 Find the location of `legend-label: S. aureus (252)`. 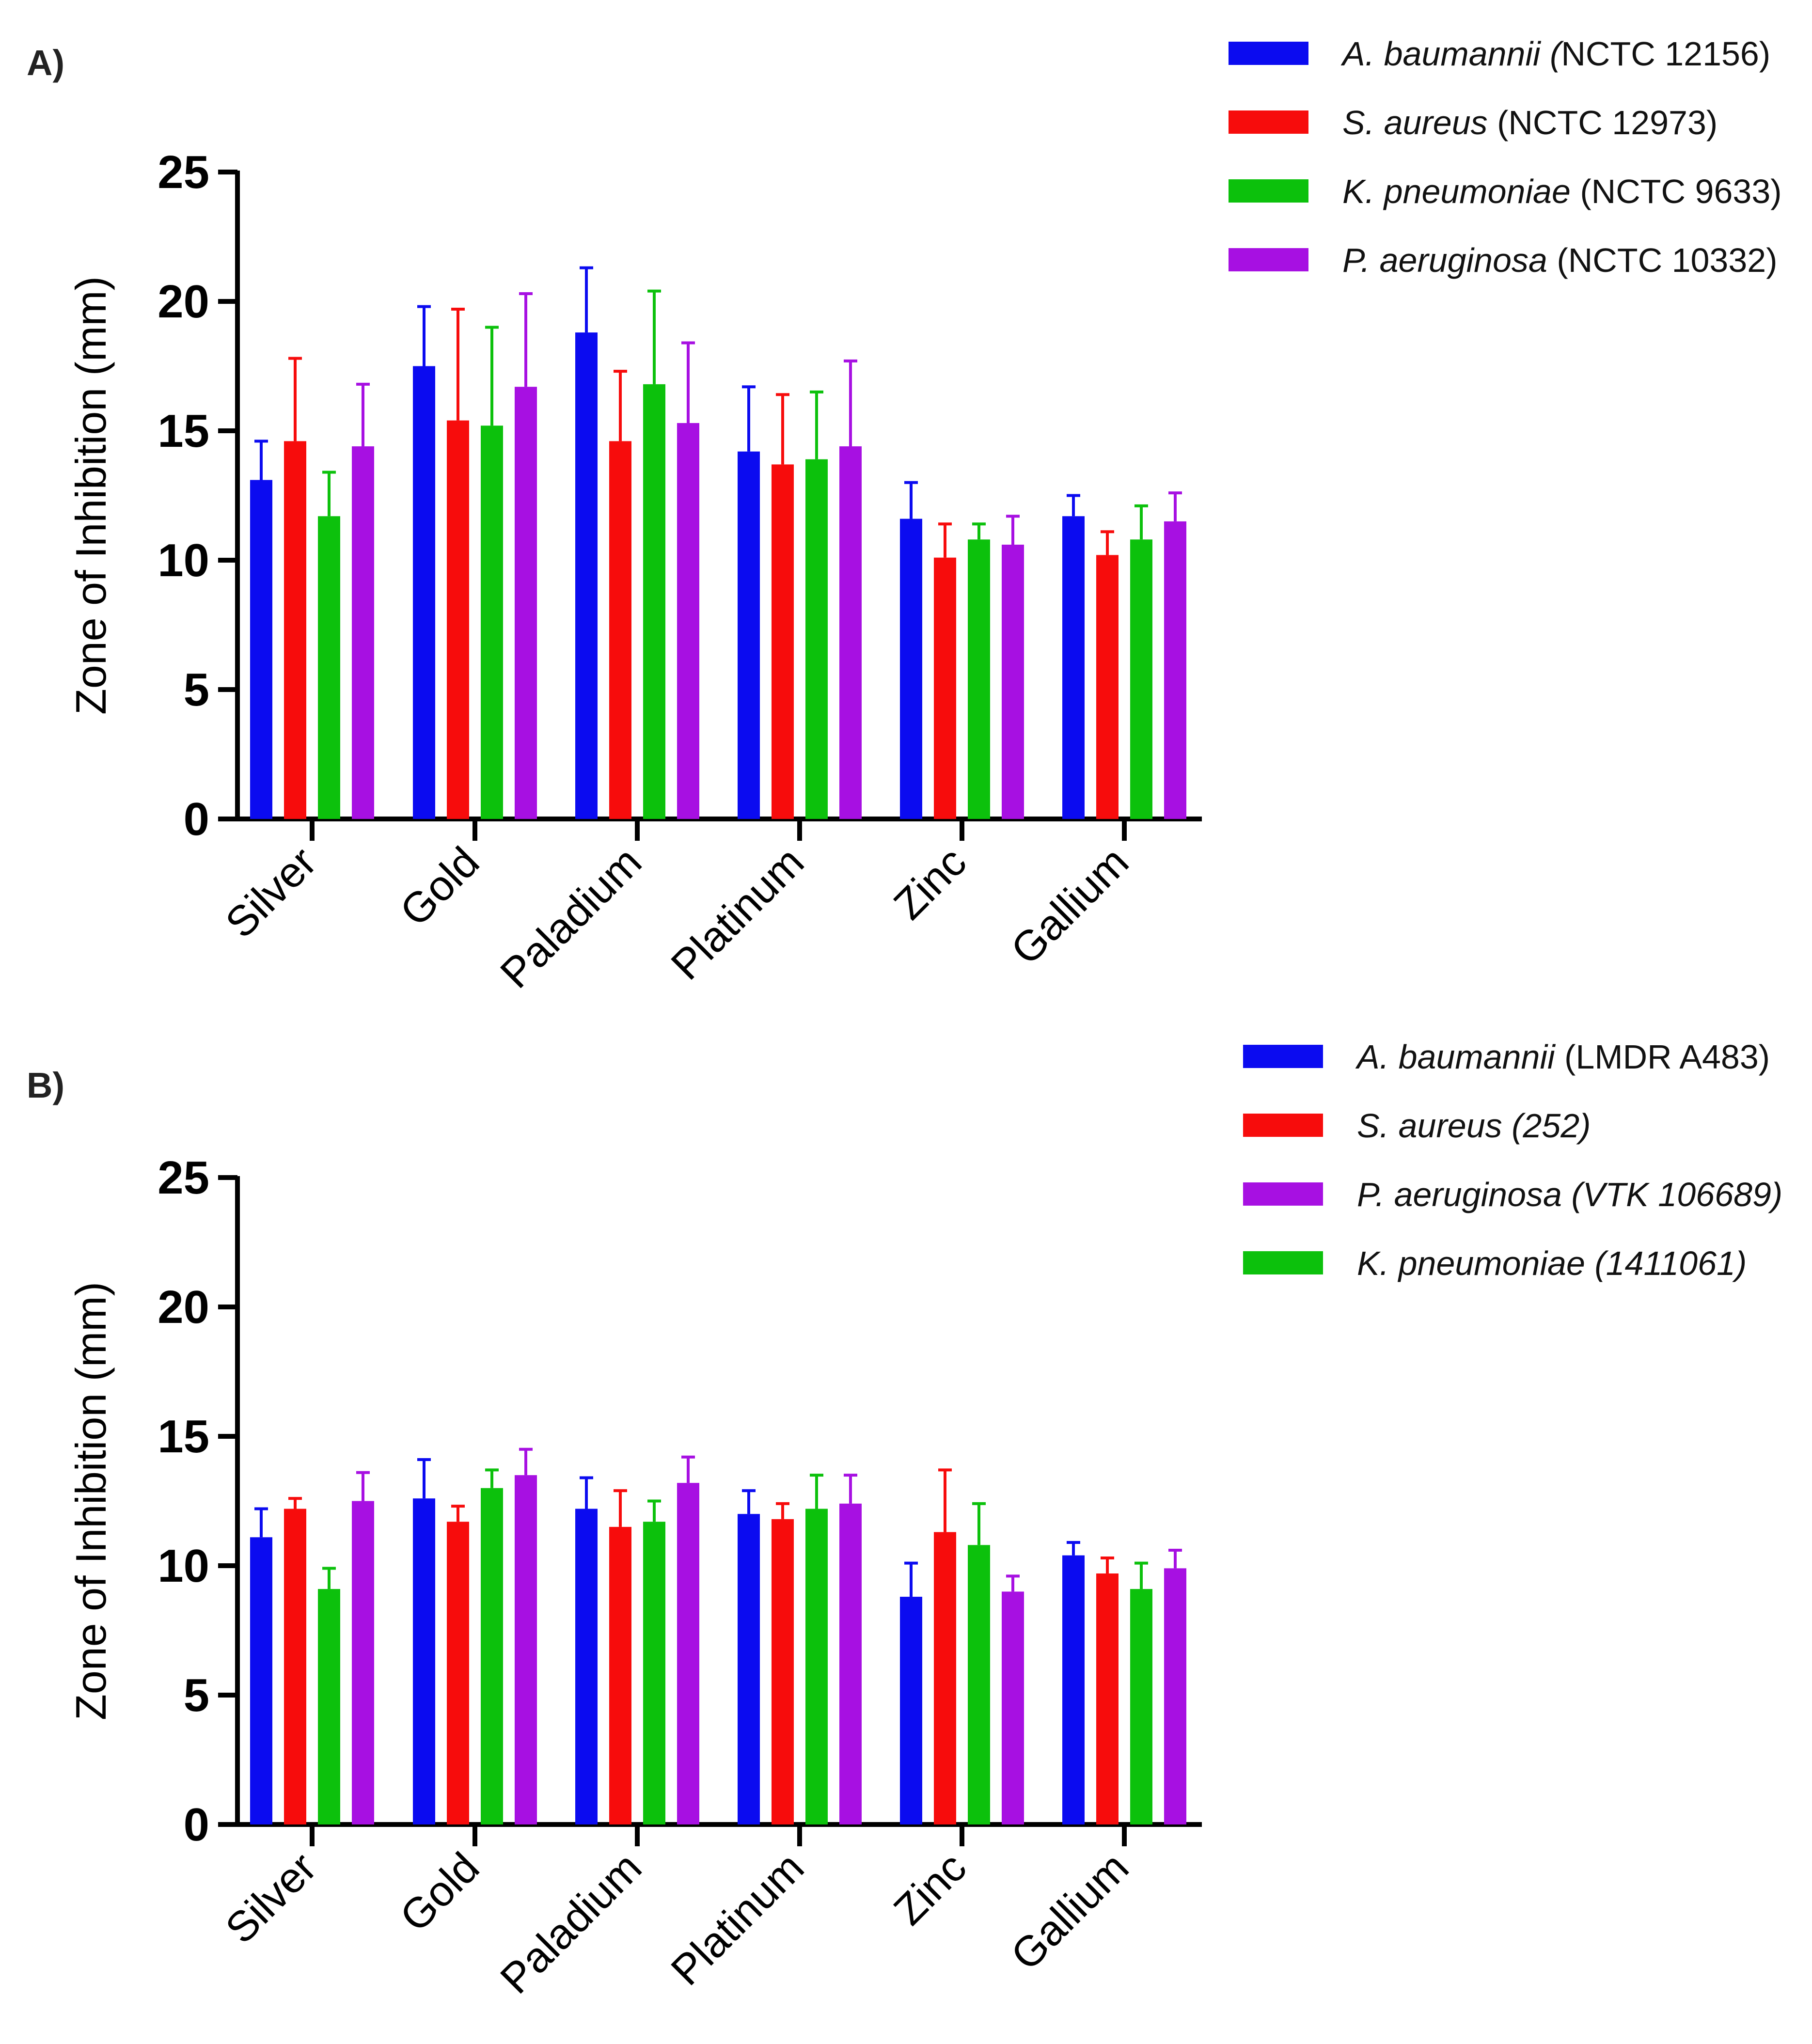

legend-label: S. aureus (252) is located at coordinates (1474, 1126).